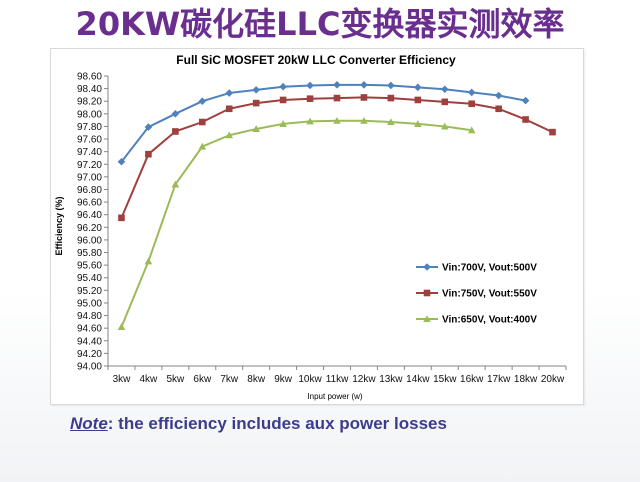 This screenshot has width=640, height=482. Describe the element at coordinates (337, 379) in the screenshot. I see `x-tick-label: 11kw` at that location.